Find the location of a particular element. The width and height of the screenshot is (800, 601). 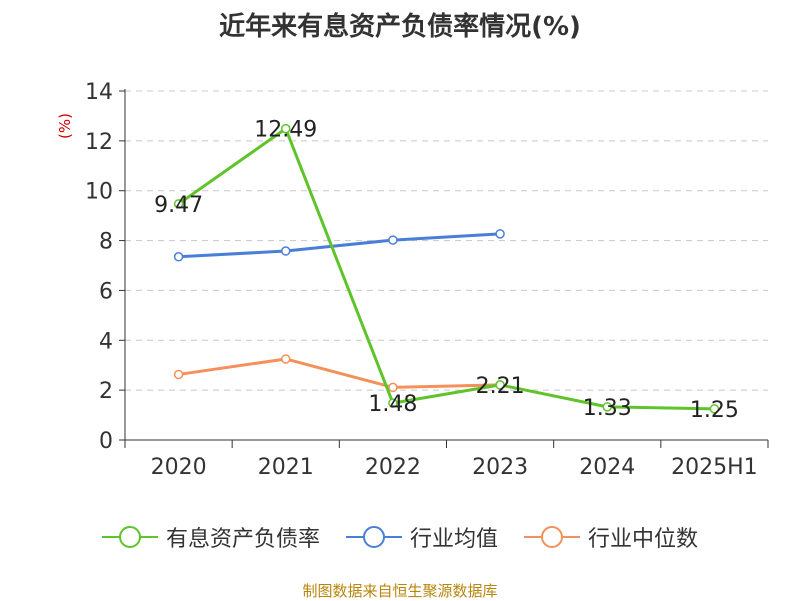

y-tick-label: 12 is located at coordinates (99, 142).